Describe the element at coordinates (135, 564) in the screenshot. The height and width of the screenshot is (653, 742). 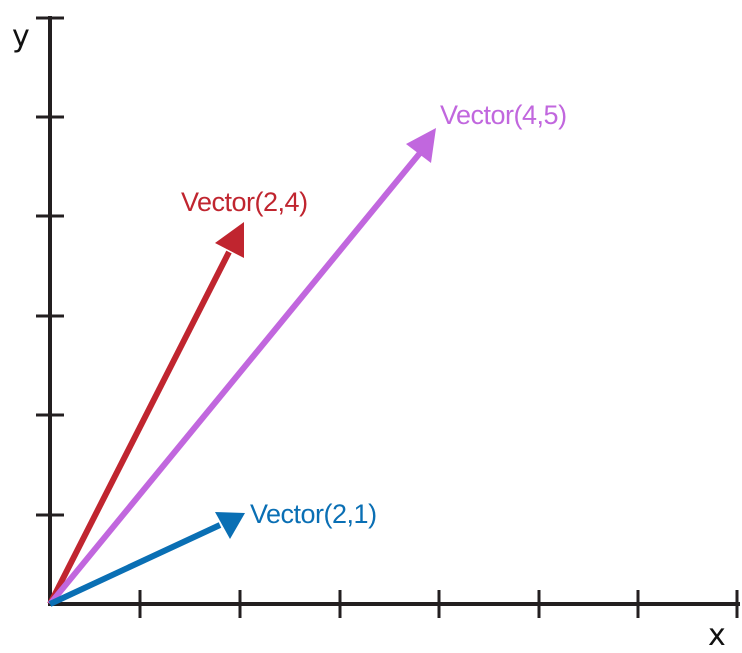
I see `vector-2-1-shaft` at that location.